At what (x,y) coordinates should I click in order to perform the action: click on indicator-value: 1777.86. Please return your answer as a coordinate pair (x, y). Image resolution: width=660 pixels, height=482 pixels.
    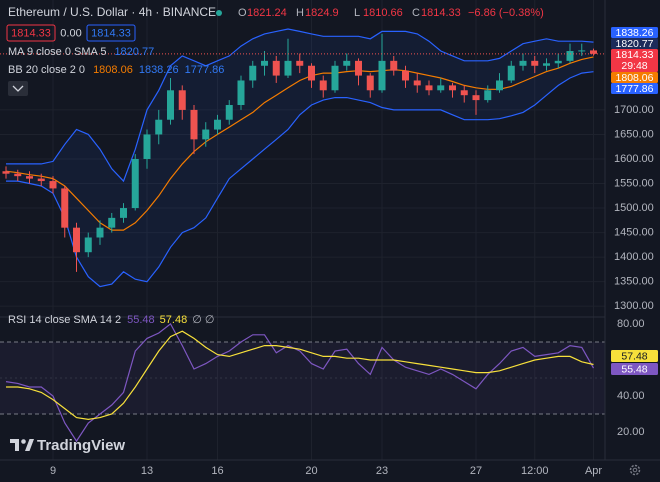
    Looking at the image, I should click on (205, 70).